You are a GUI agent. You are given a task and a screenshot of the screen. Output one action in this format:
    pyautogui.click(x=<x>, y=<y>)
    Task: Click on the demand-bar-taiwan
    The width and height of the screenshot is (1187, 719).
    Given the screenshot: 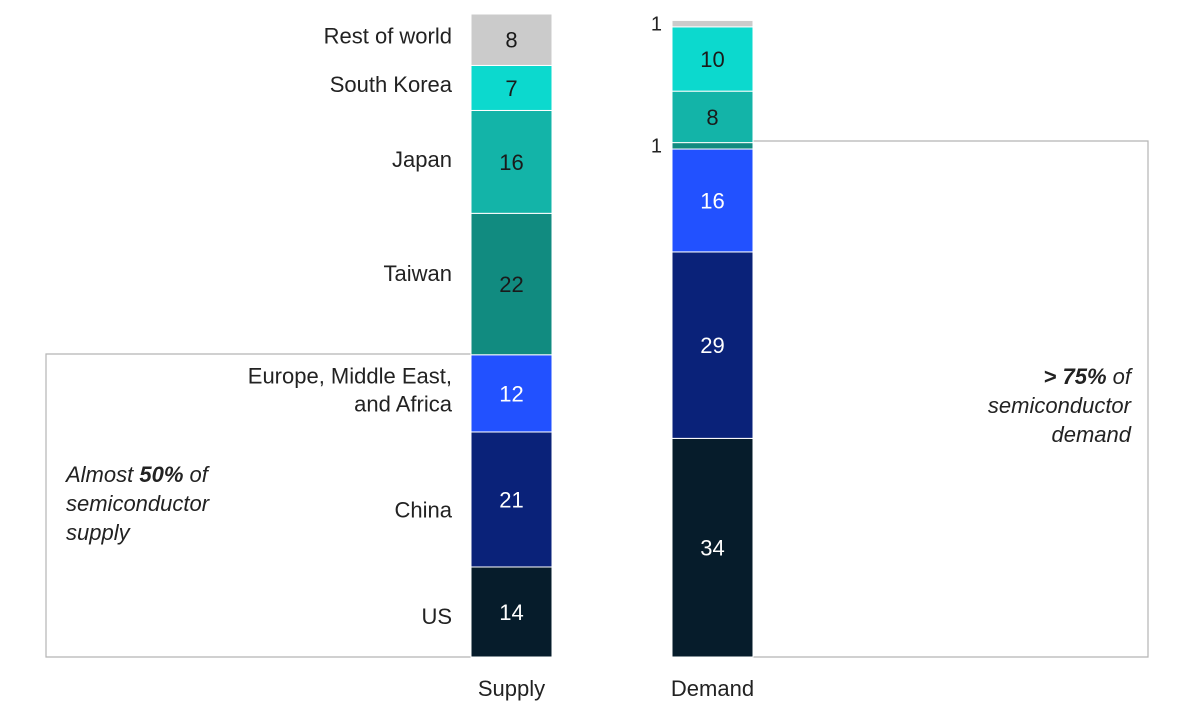 What is the action you would take?
    pyautogui.click(x=712, y=146)
    